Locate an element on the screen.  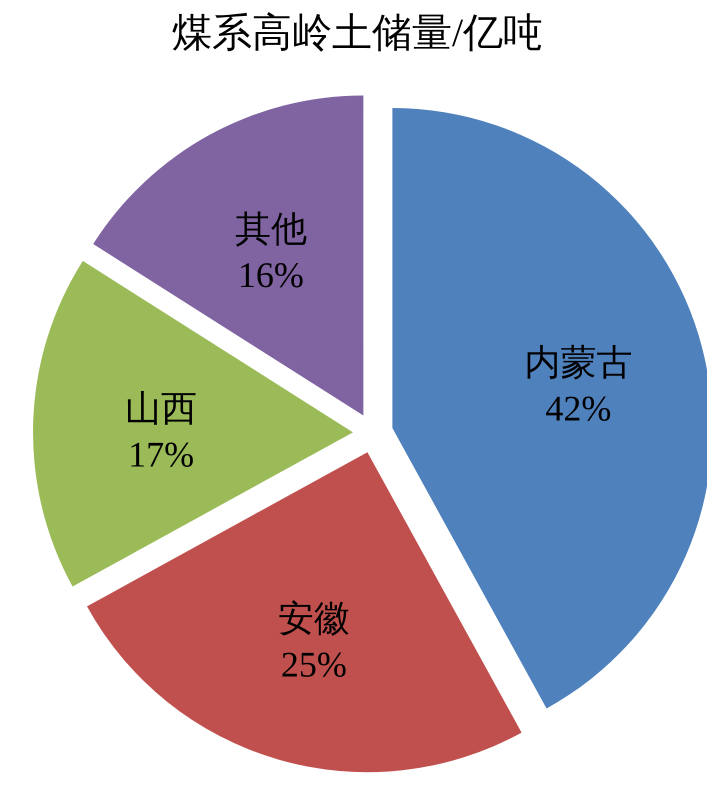
data-label: 17% is located at coordinates (161, 454).